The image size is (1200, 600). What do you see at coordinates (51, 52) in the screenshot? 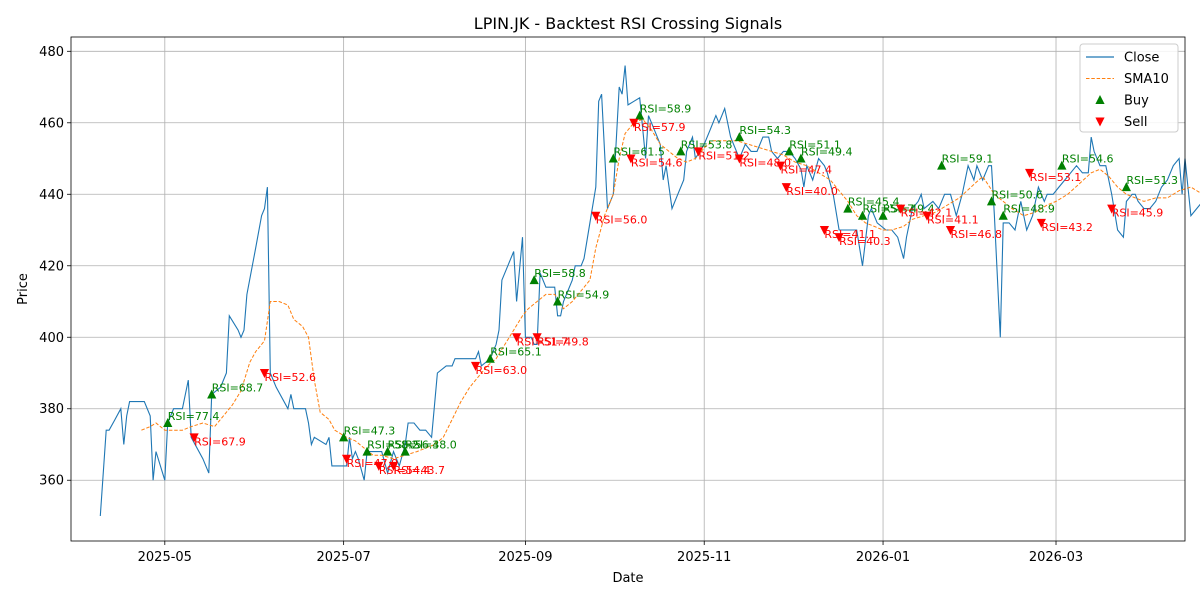
I see `y-tick-label: 480` at bounding box center [51, 52].